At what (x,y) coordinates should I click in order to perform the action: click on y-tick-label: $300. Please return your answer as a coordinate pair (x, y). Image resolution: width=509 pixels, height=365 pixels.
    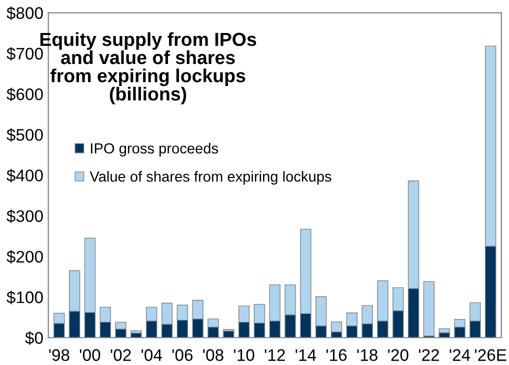
    Looking at the image, I should click on (24, 216).